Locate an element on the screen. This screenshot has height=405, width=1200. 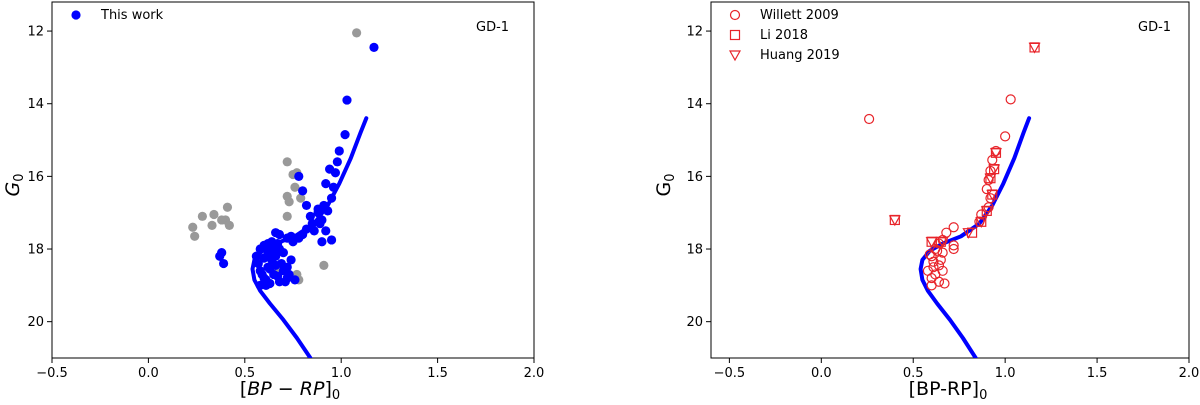
x-axis-title: [BP − RP]0 is located at coordinates (290, 390).